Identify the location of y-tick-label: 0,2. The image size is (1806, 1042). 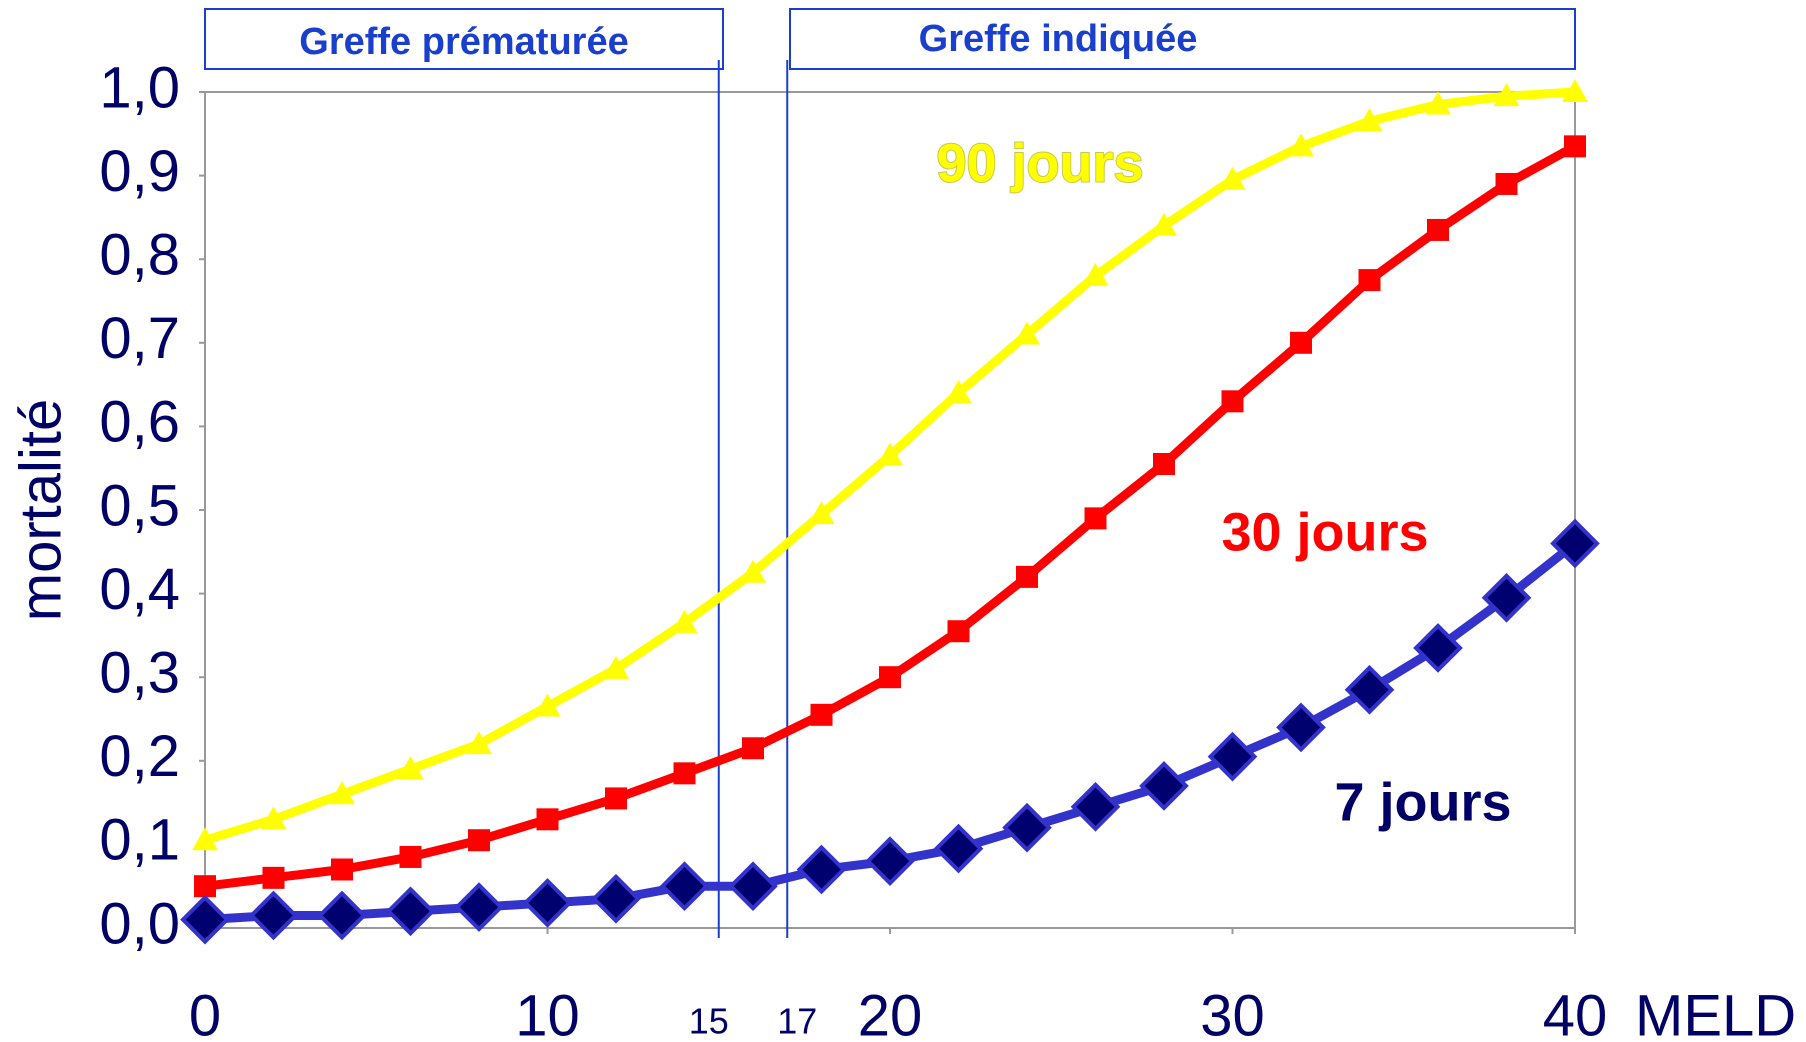
(139, 756).